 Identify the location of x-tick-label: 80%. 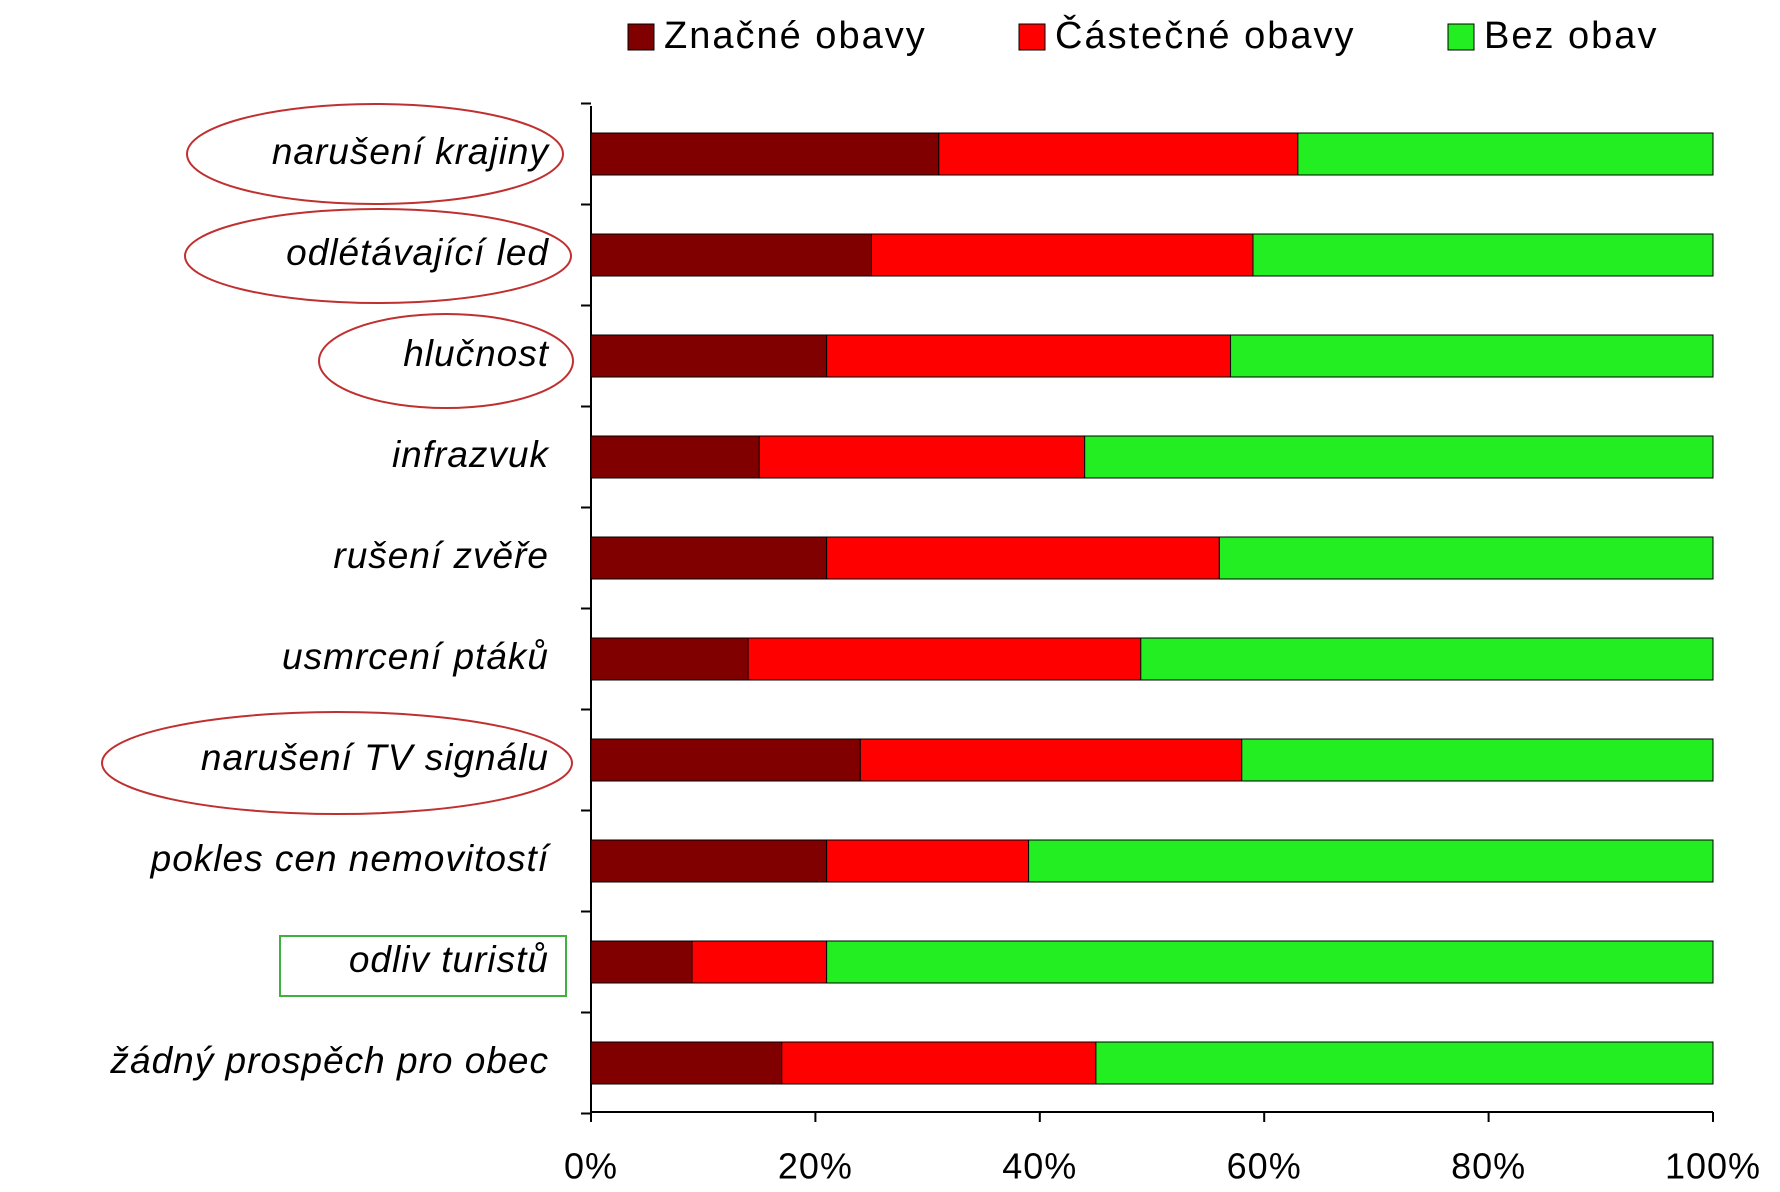
(1488, 1166).